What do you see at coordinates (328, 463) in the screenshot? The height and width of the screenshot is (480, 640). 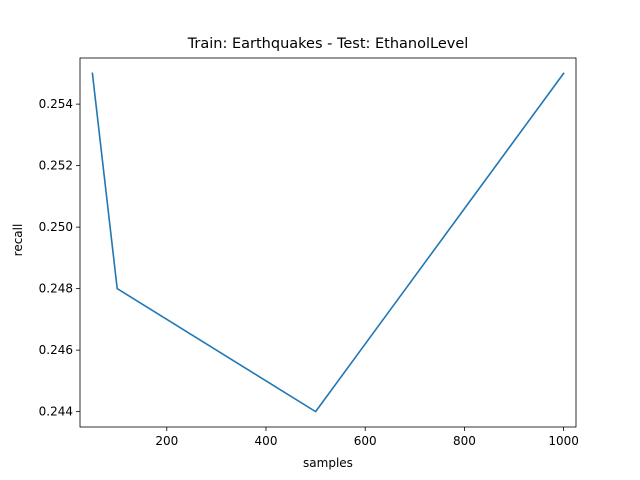 I see `x-axis-label: samples` at bounding box center [328, 463].